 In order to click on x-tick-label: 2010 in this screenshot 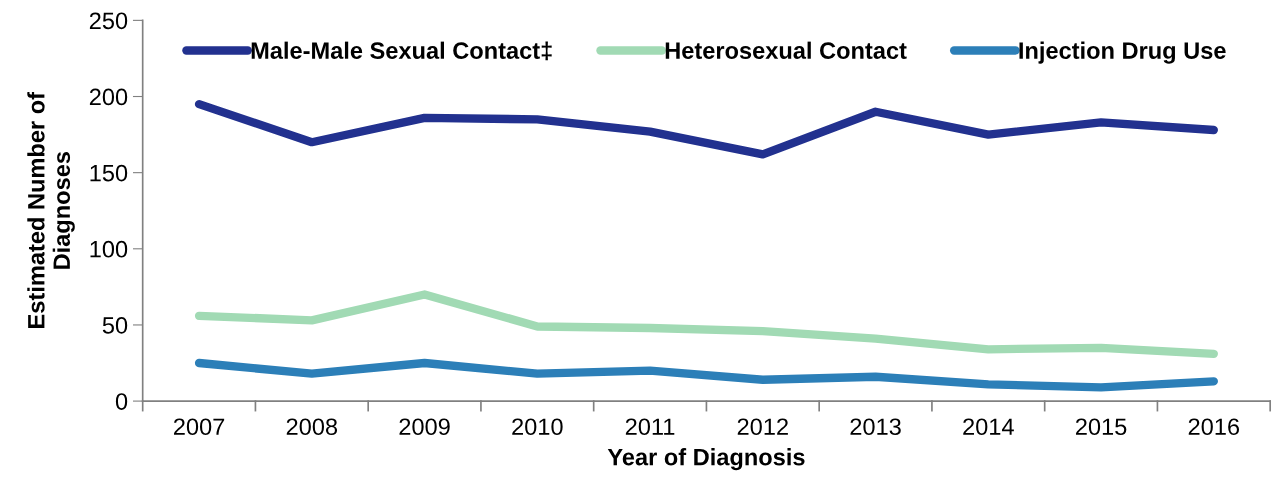, I will do `click(537, 427)`.